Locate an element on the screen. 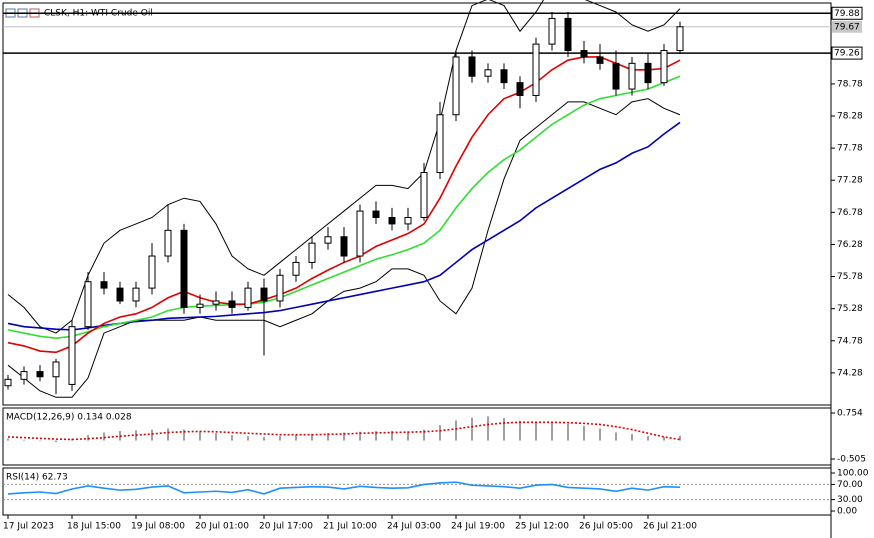 The height and width of the screenshot is (538, 874). y-tick-label: 0.754 is located at coordinates (850, 414).